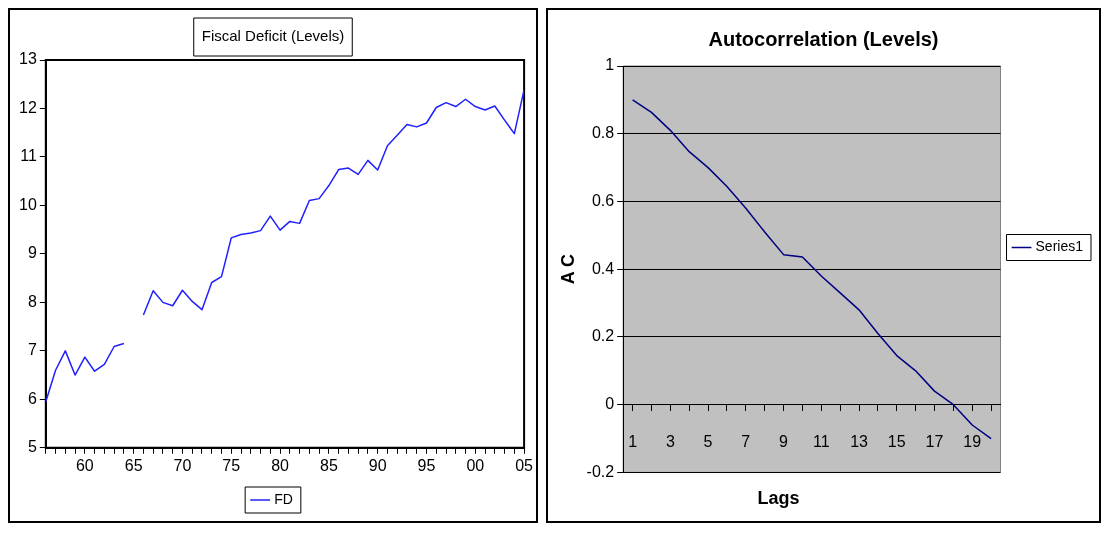  What do you see at coordinates (896, 441) in the screenshot?
I see `x-tick-label: 15` at bounding box center [896, 441].